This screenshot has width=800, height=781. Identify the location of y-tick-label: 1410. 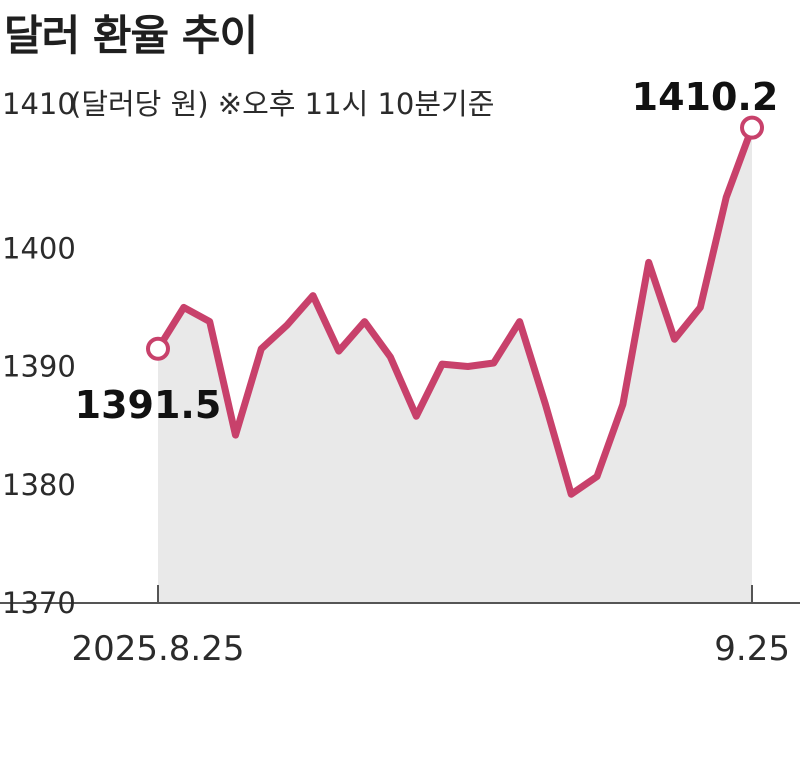
(39, 104).